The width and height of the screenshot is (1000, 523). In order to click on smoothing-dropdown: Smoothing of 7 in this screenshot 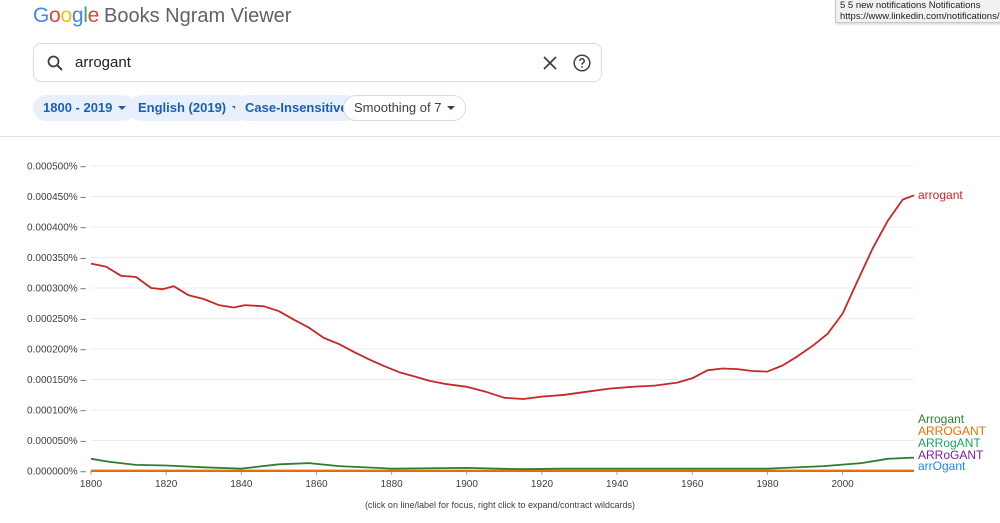, I will do `click(405, 108)`.